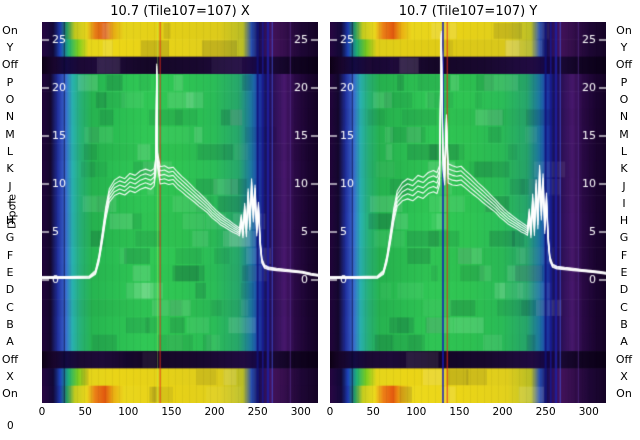  Describe the element at coordinates (624, 117) in the screenshot. I see `dipole-label-right: N` at that location.